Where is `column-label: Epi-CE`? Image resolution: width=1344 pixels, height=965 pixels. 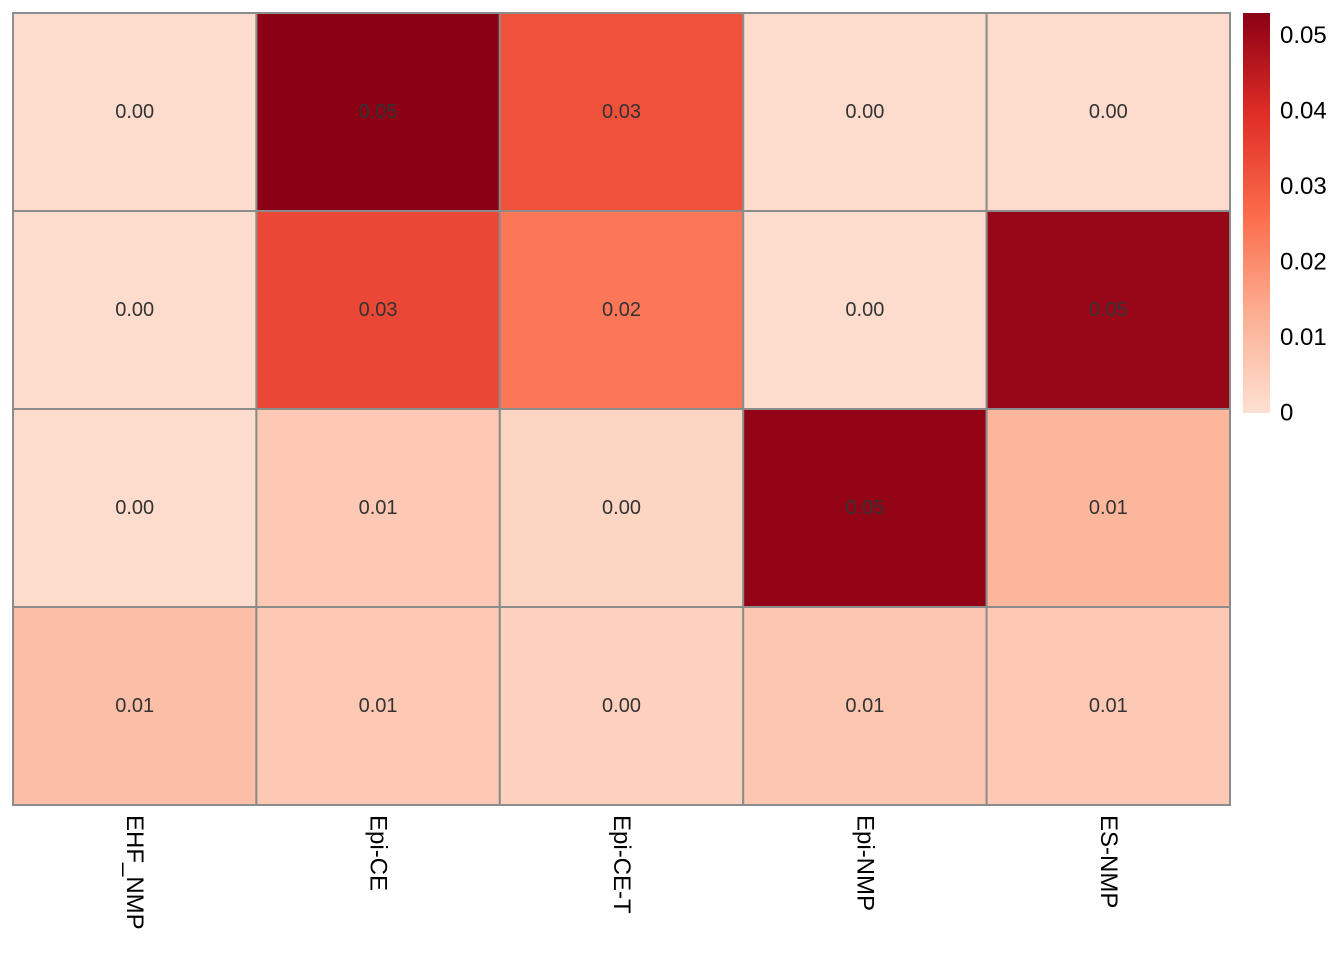 column-label: Epi-CE is located at coordinates (378, 853).